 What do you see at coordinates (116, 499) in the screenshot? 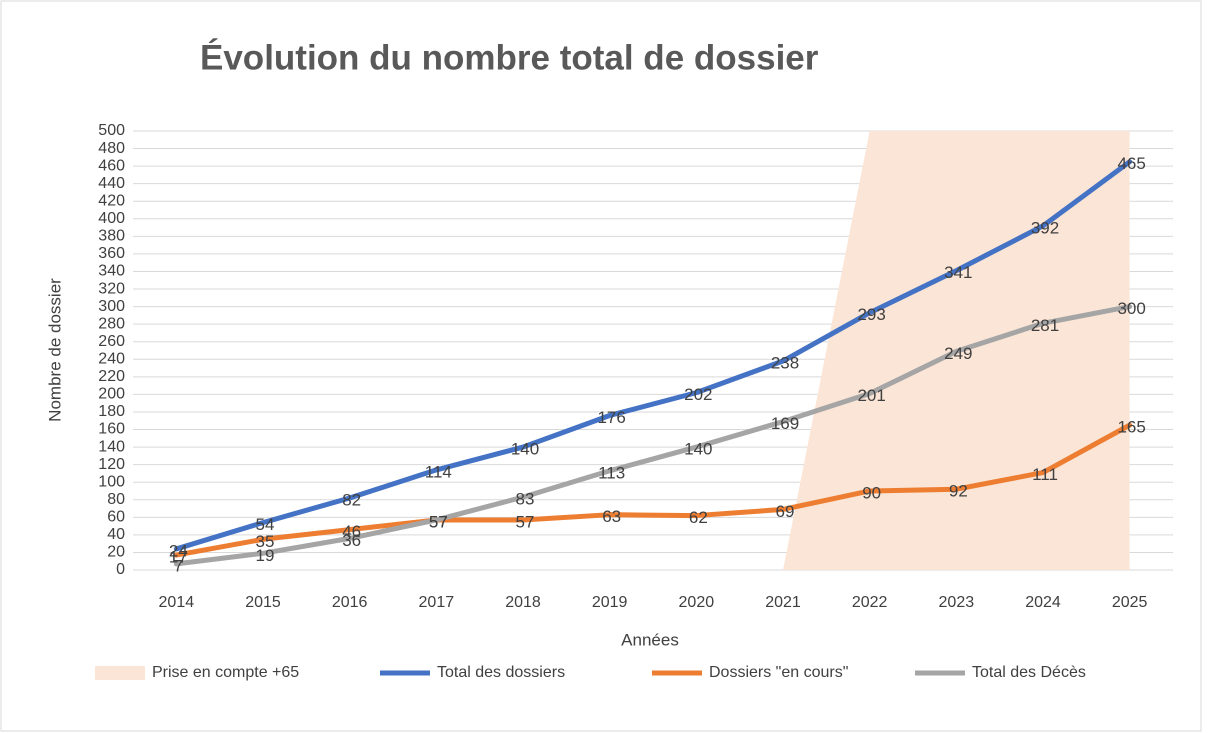
I see `y-tick-label: 80` at bounding box center [116, 499].